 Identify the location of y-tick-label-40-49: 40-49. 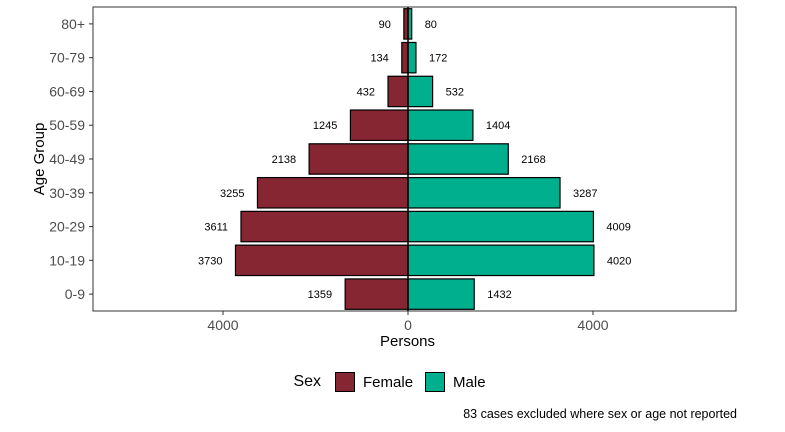
(67, 159).